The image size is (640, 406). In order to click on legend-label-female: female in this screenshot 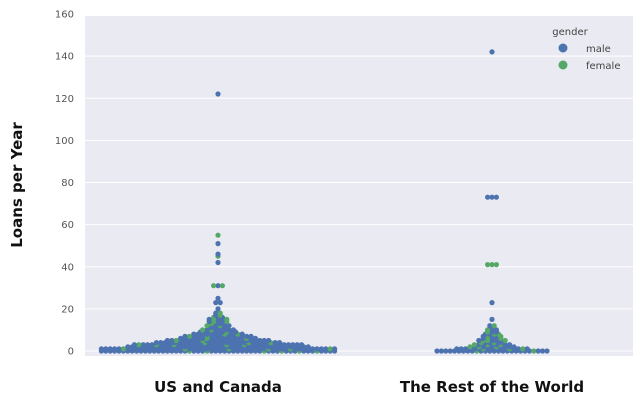, I will do `click(603, 66)`.